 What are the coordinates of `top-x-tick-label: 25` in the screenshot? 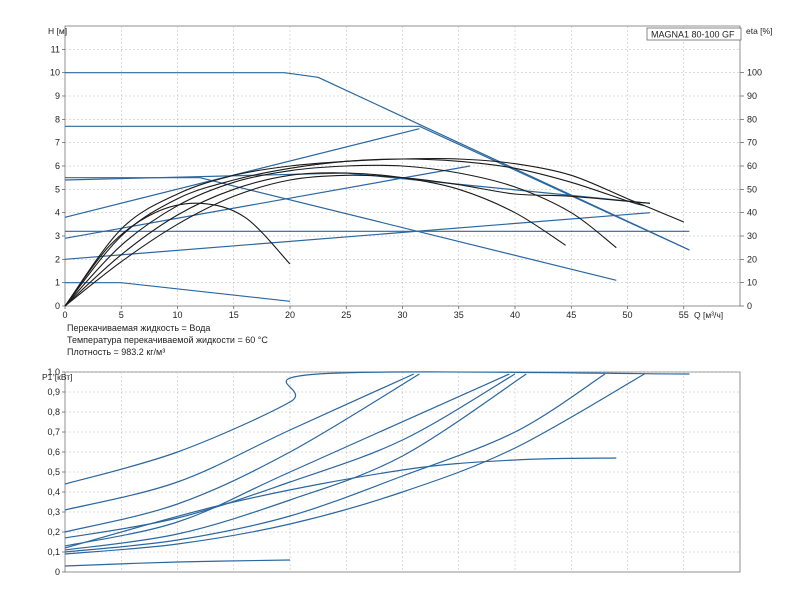 It's located at (346, 315).